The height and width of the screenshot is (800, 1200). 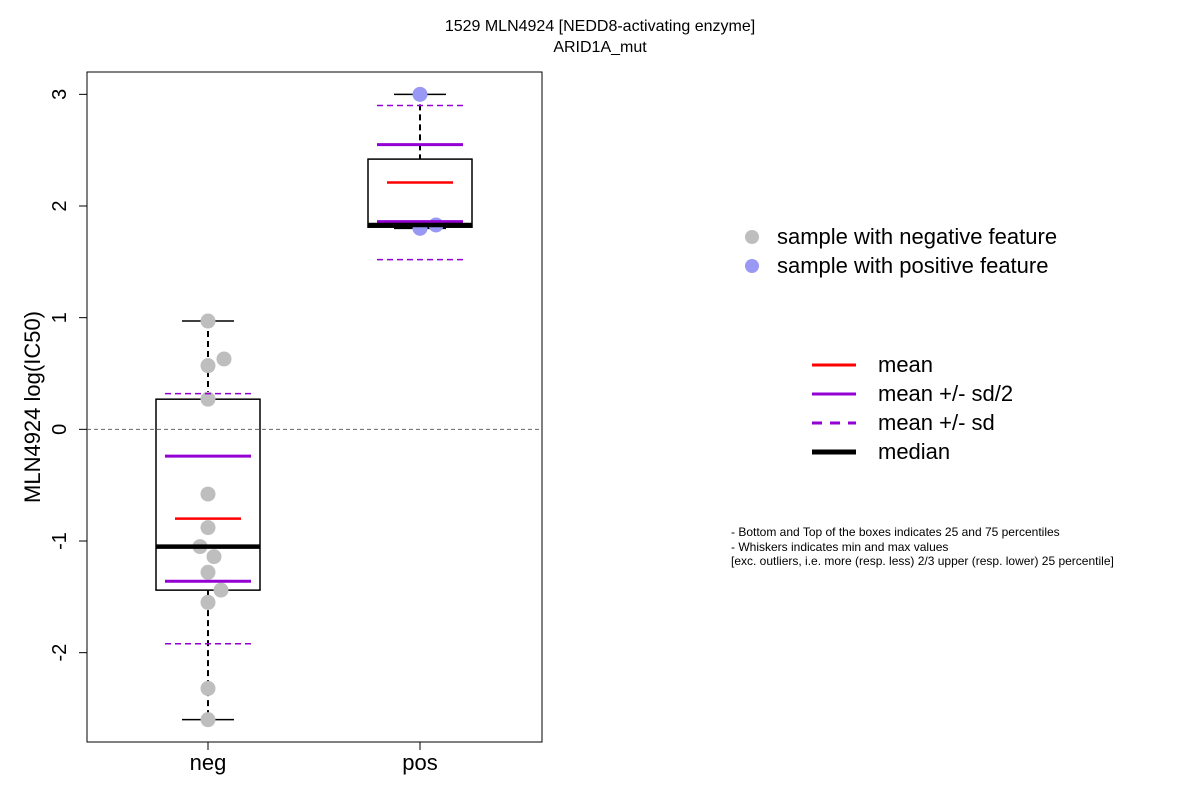 What do you see at coordinates (60, 94) in the screenshot?
I see `y-tick-label: 3` at bounding box center [60, 94].